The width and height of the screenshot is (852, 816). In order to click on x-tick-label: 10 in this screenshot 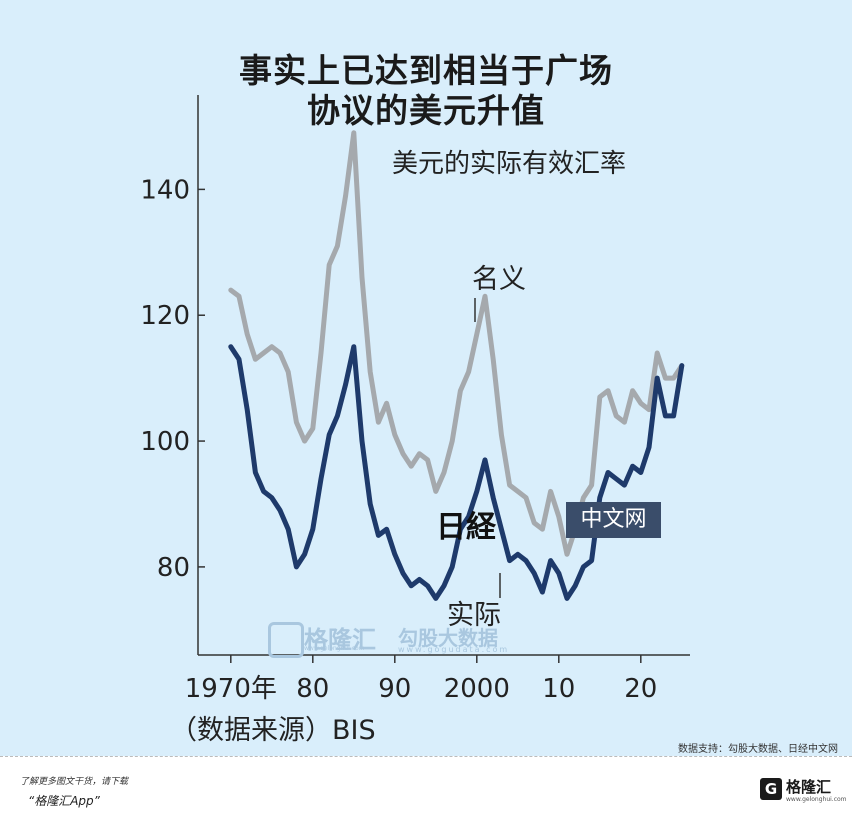, I will do `click(558, 689)`.